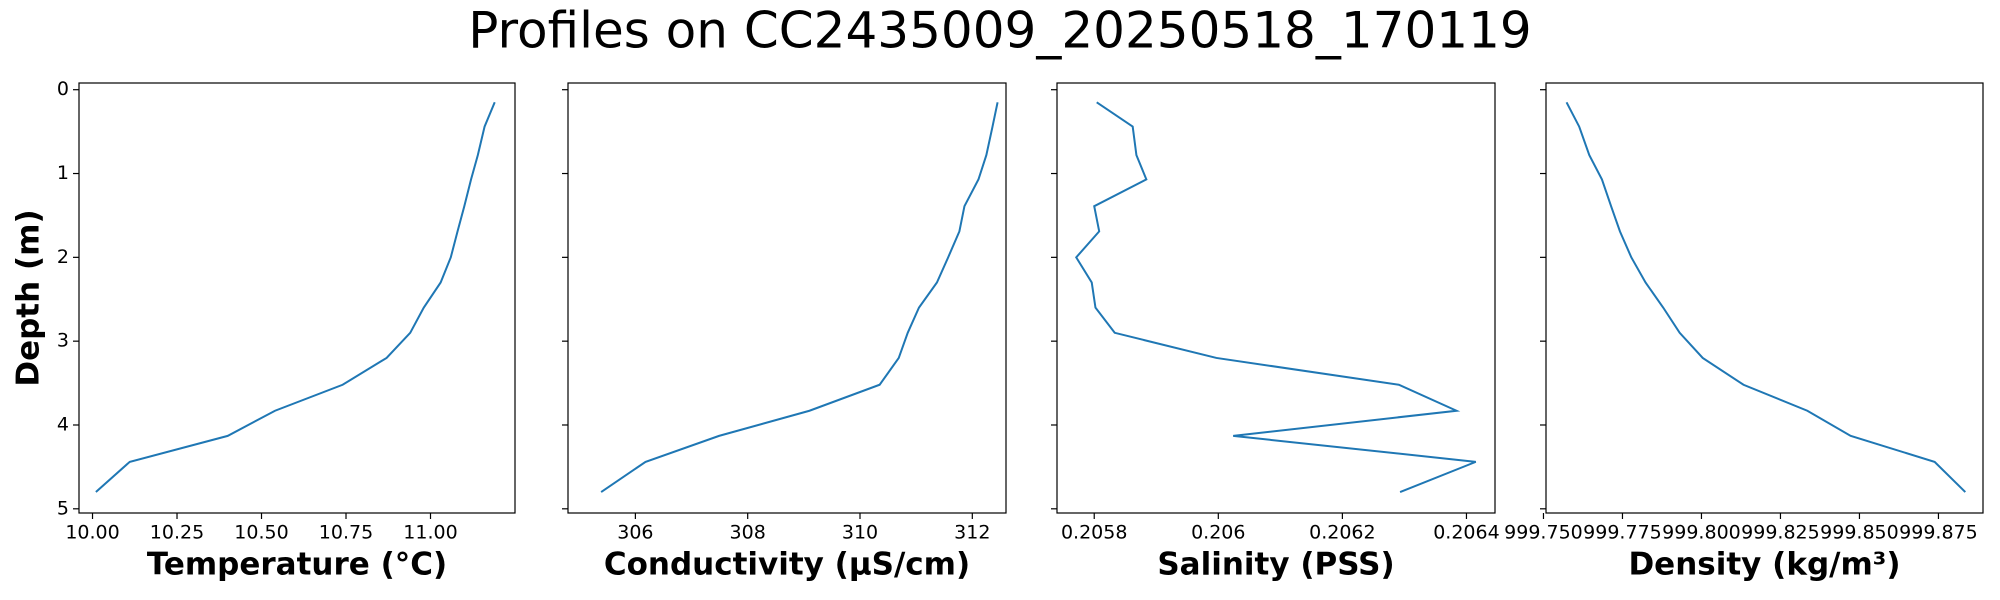 Image resolution: width=2000 pixels, height=600 pixels. Describe the element at coordinates (1701, 533) in the screenshot. I see `x-tick-label: 999.800` at that location.